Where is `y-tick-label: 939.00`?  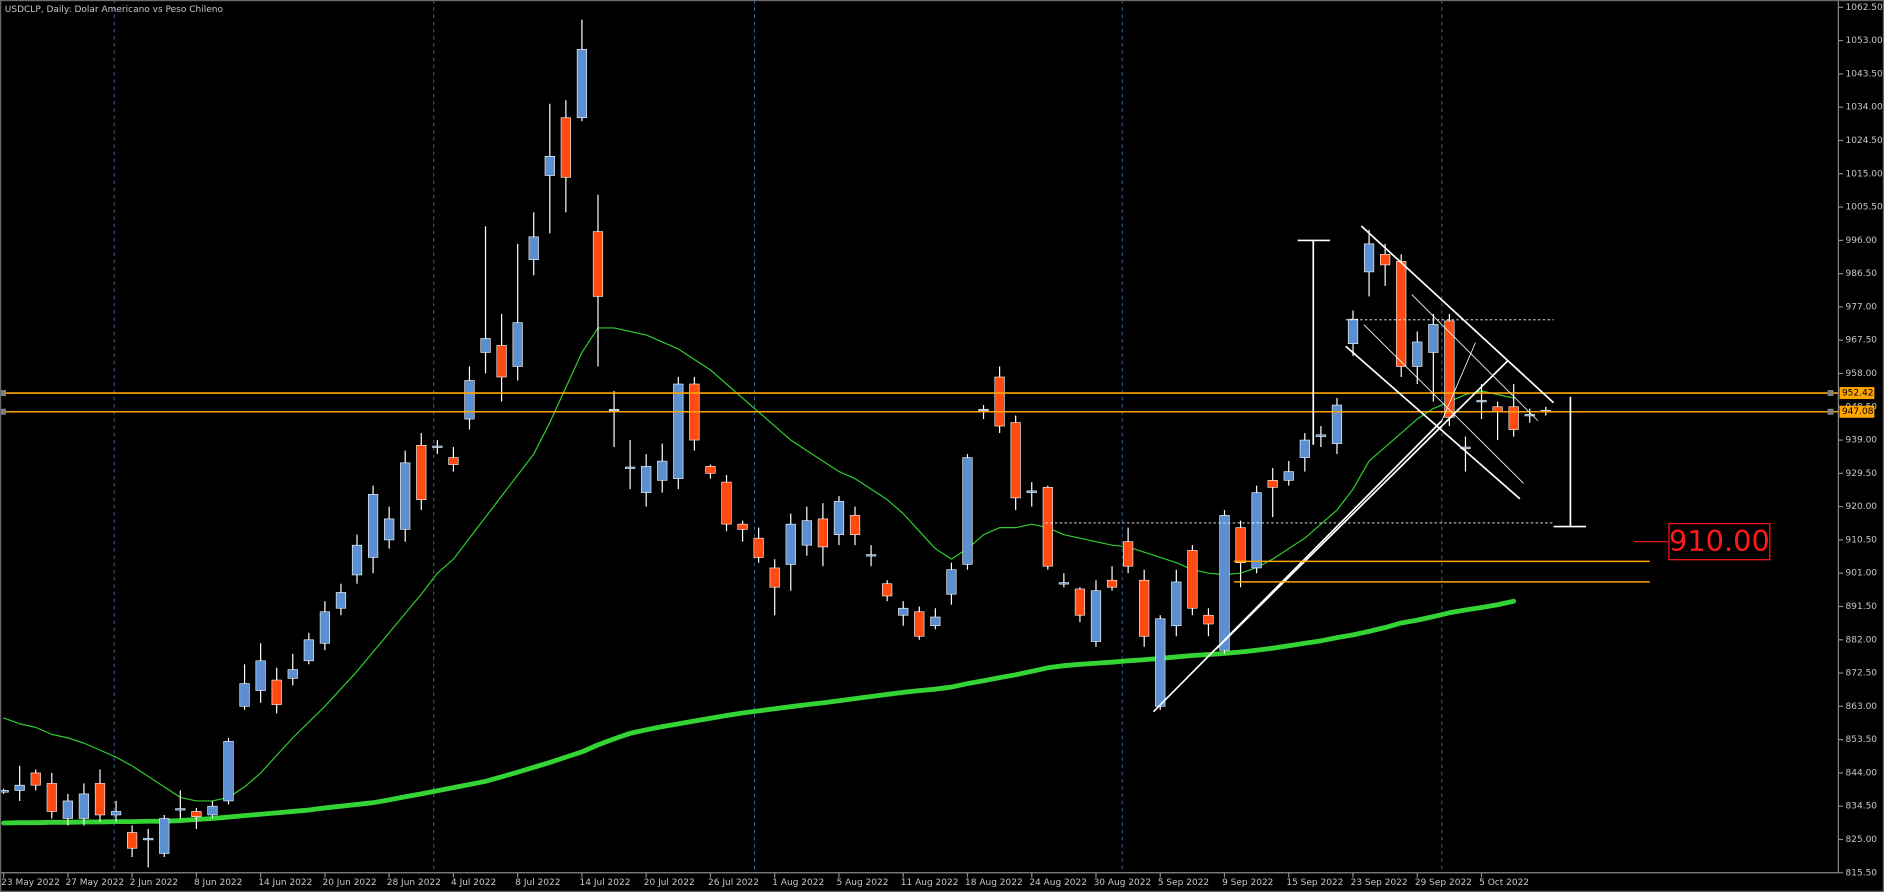
y-tick-label: 939.00 is located at coordinates (1862, 441).